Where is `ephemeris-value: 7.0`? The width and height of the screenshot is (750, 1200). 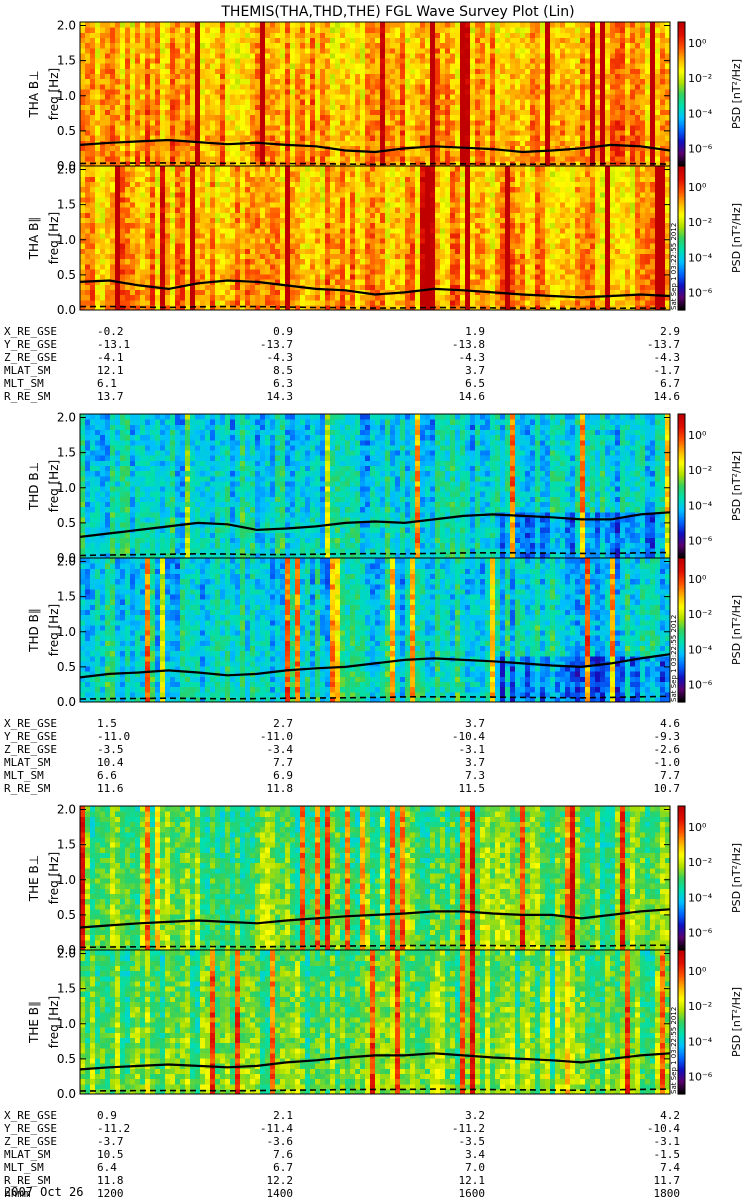
ephemeris-value: 7.0 is located at coordinates (475, 1167).